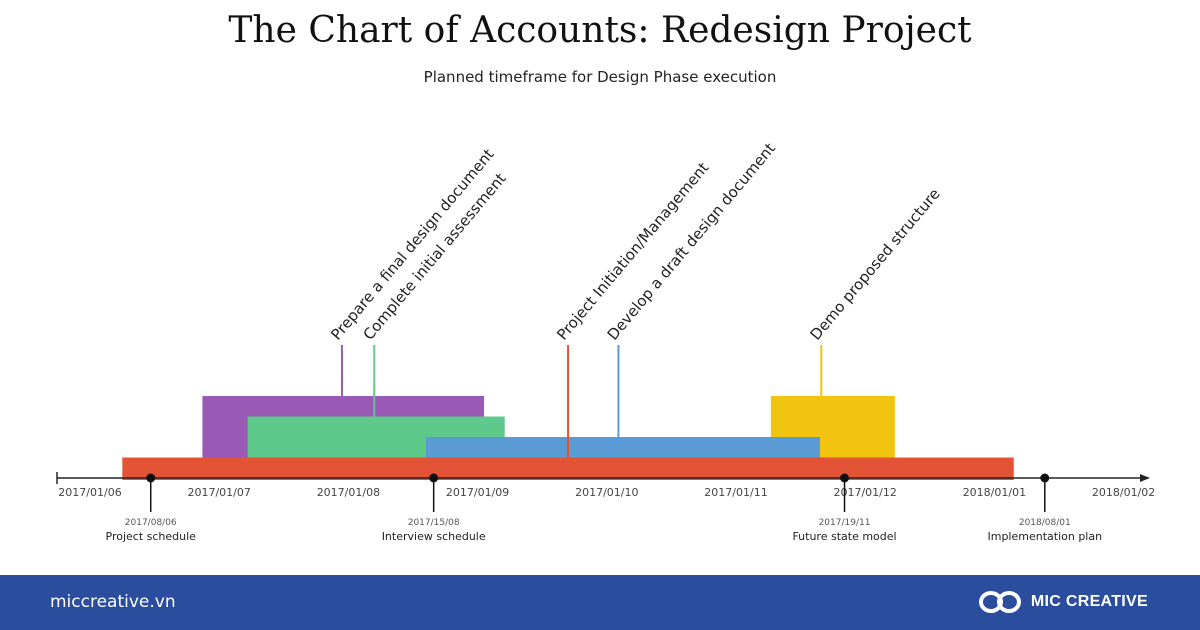 The image size is (1200, 630). What do you see at coordinates (151, 523) in the screenshot?
I see `milestone-date-0: 2017/08/06` at bounding box center [151, 523].